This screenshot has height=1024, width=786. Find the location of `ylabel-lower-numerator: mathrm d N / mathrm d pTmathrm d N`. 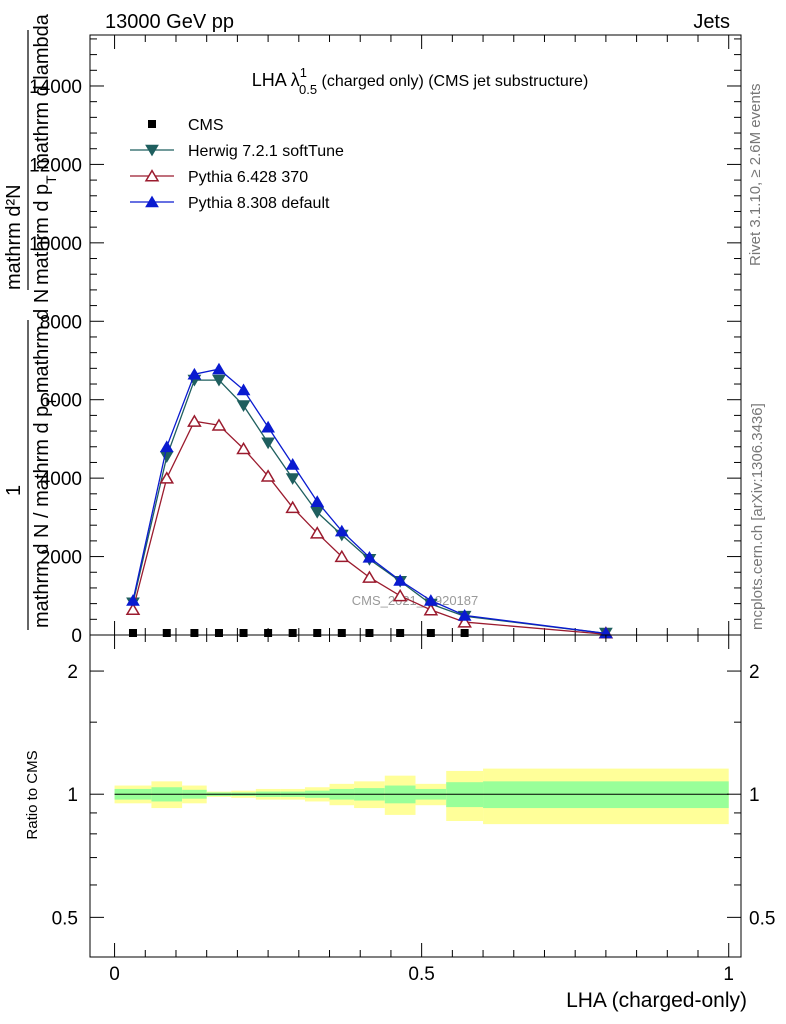

ylabel-lower-numerator: mathrm d N / mathrm d pTmathrm d N is located at coordinates (45, 458).